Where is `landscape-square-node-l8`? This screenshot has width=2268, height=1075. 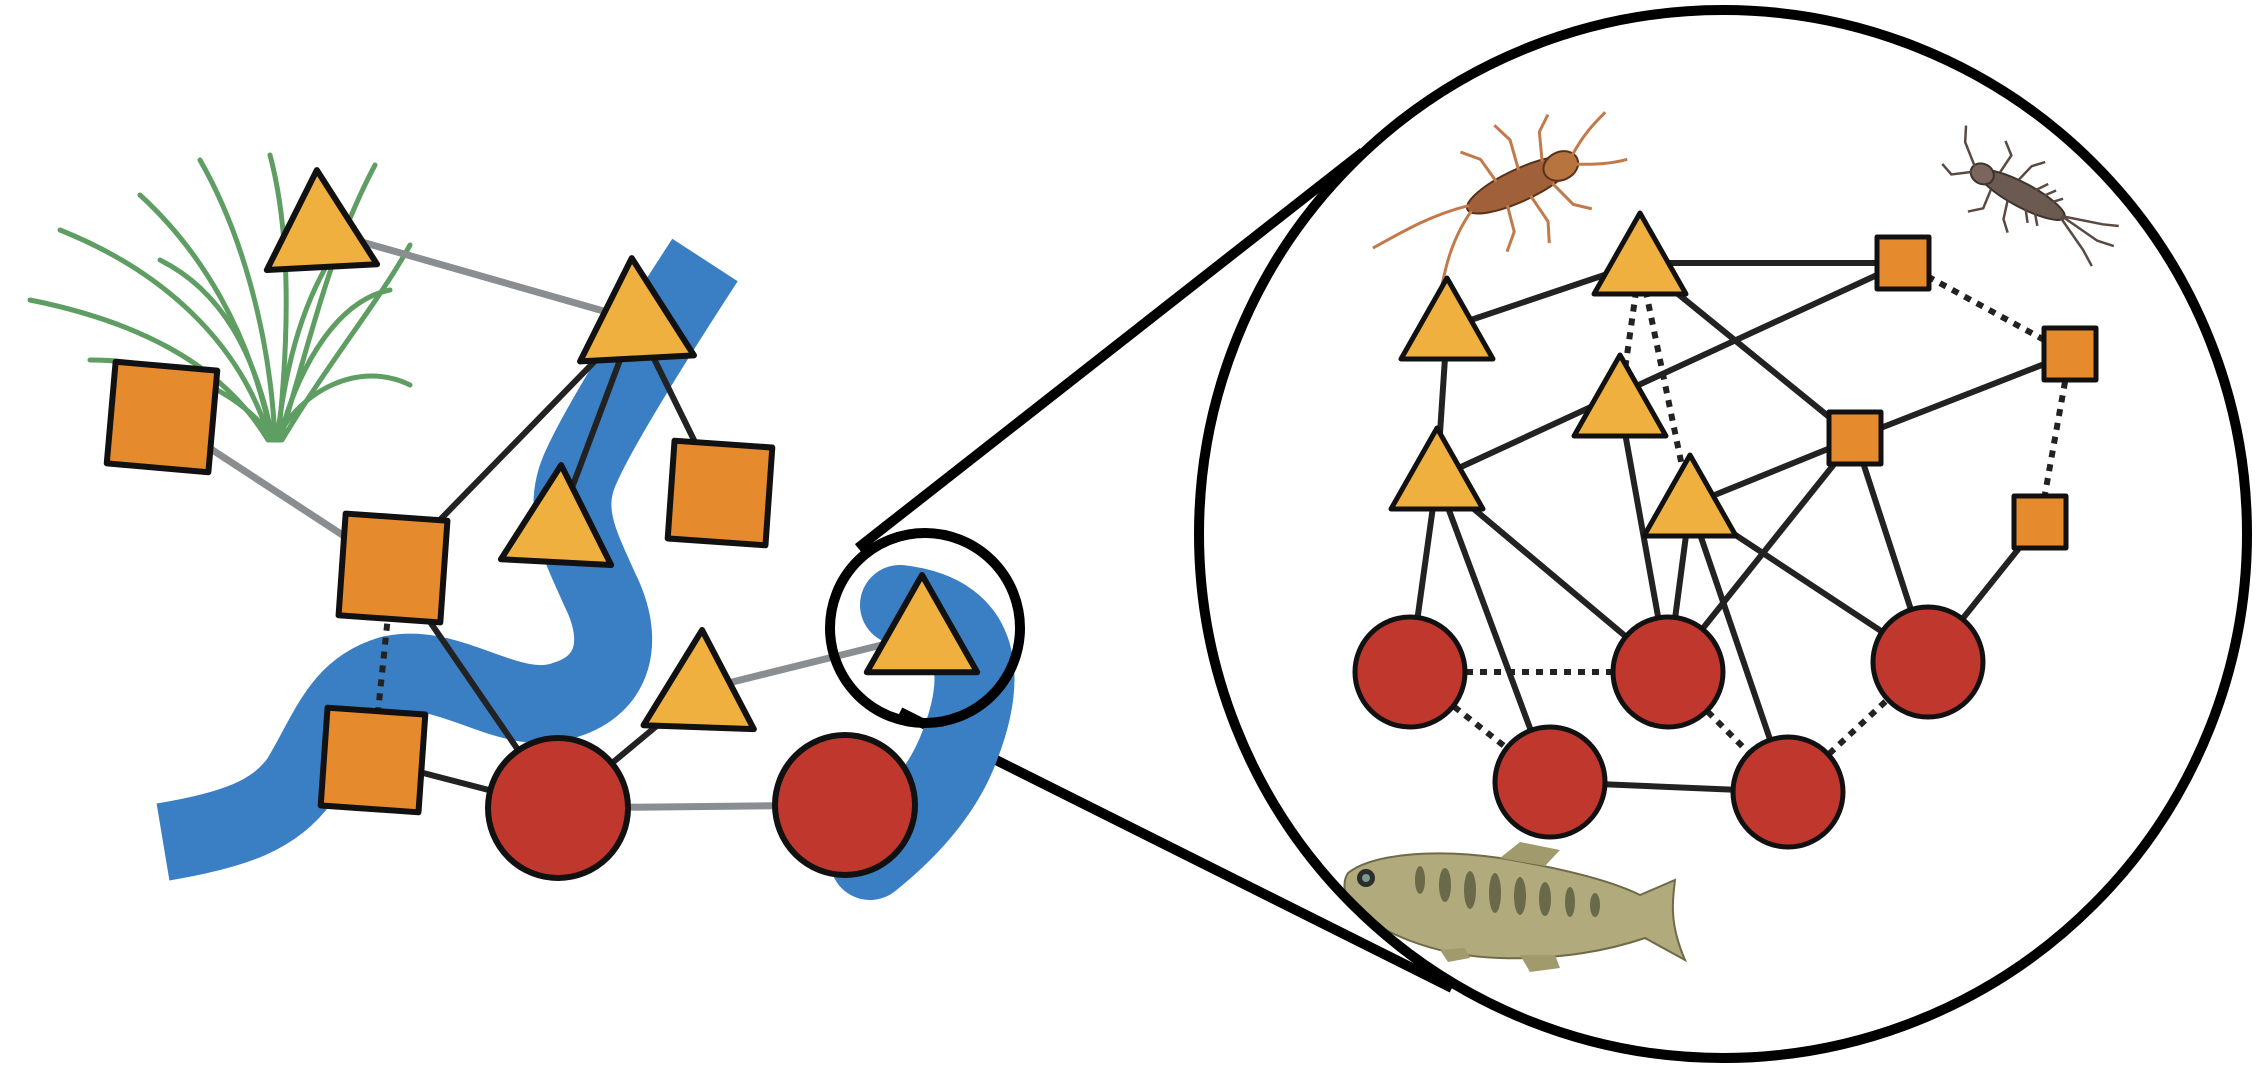
landscape-square-node-l8 is located at coordinates (373, 760).